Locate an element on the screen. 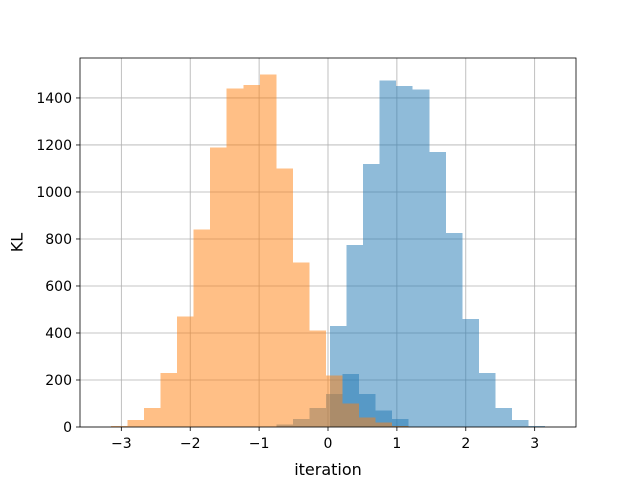 The width and height of the screenshot is (640, 480). y-axis-label: KL is located at coordinates (17, 242).